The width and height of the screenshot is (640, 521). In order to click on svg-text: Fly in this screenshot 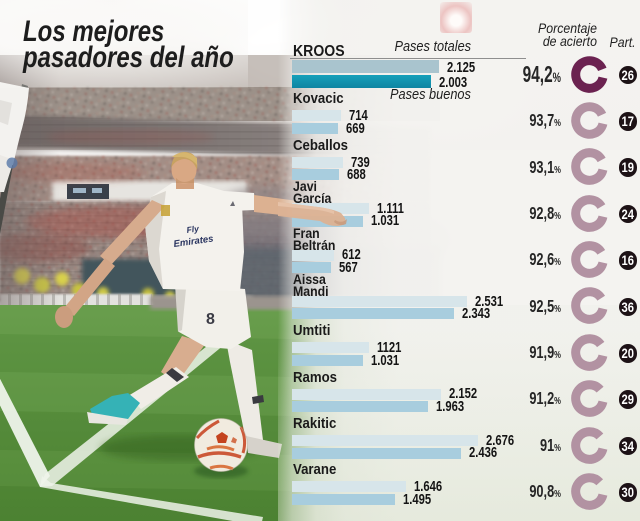, I will do `click(193, 229)`.